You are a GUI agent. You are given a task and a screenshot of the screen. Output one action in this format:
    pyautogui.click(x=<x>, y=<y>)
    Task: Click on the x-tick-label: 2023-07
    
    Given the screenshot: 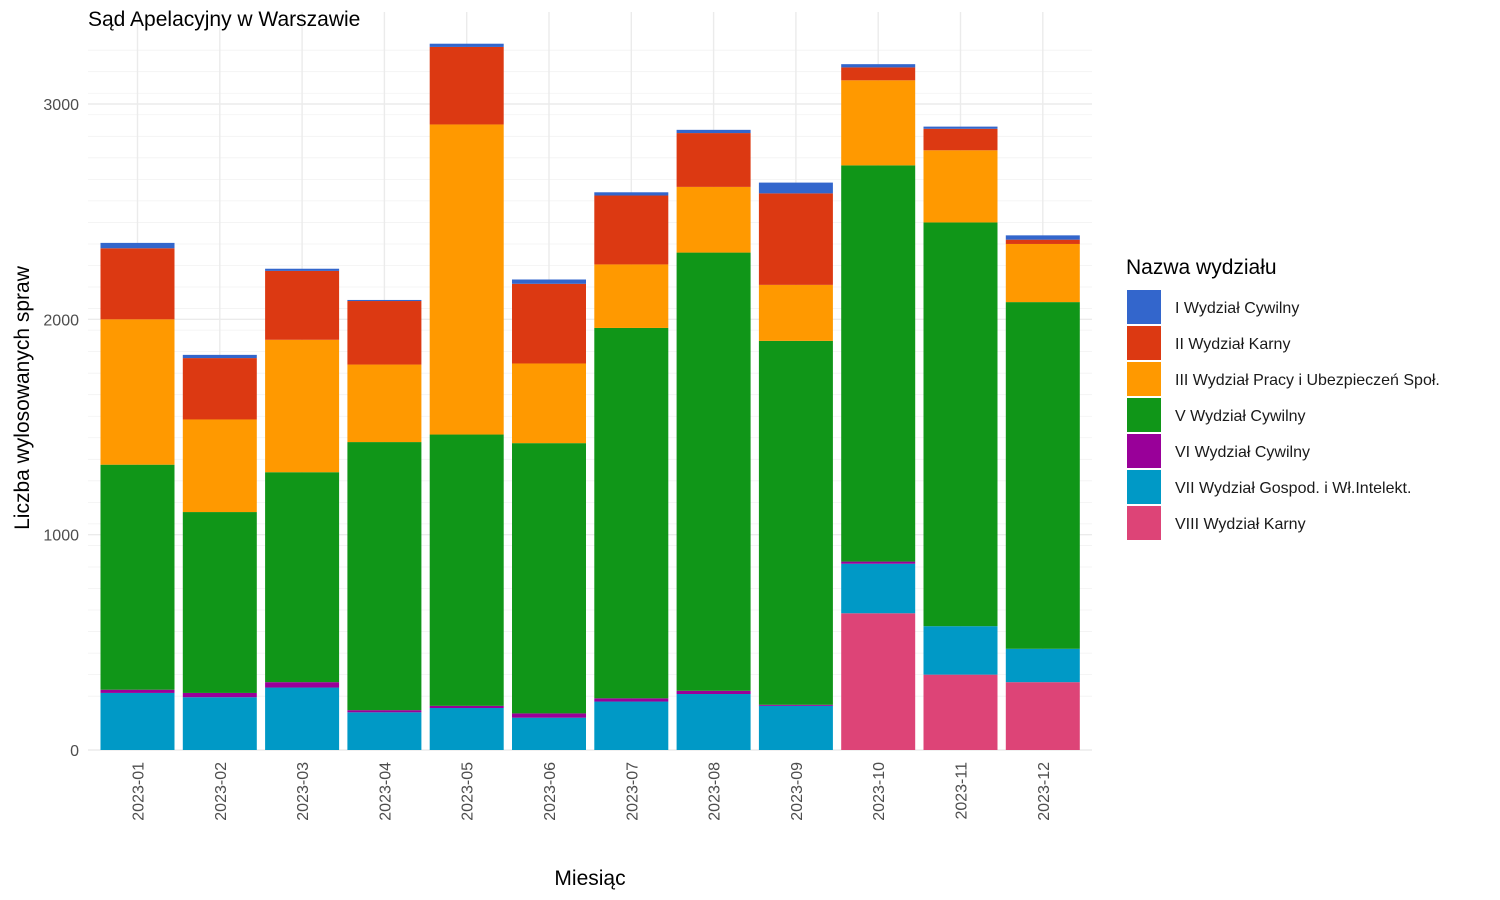 What is the action you would take?
    pyautogui.click(x=632, y=791)
    